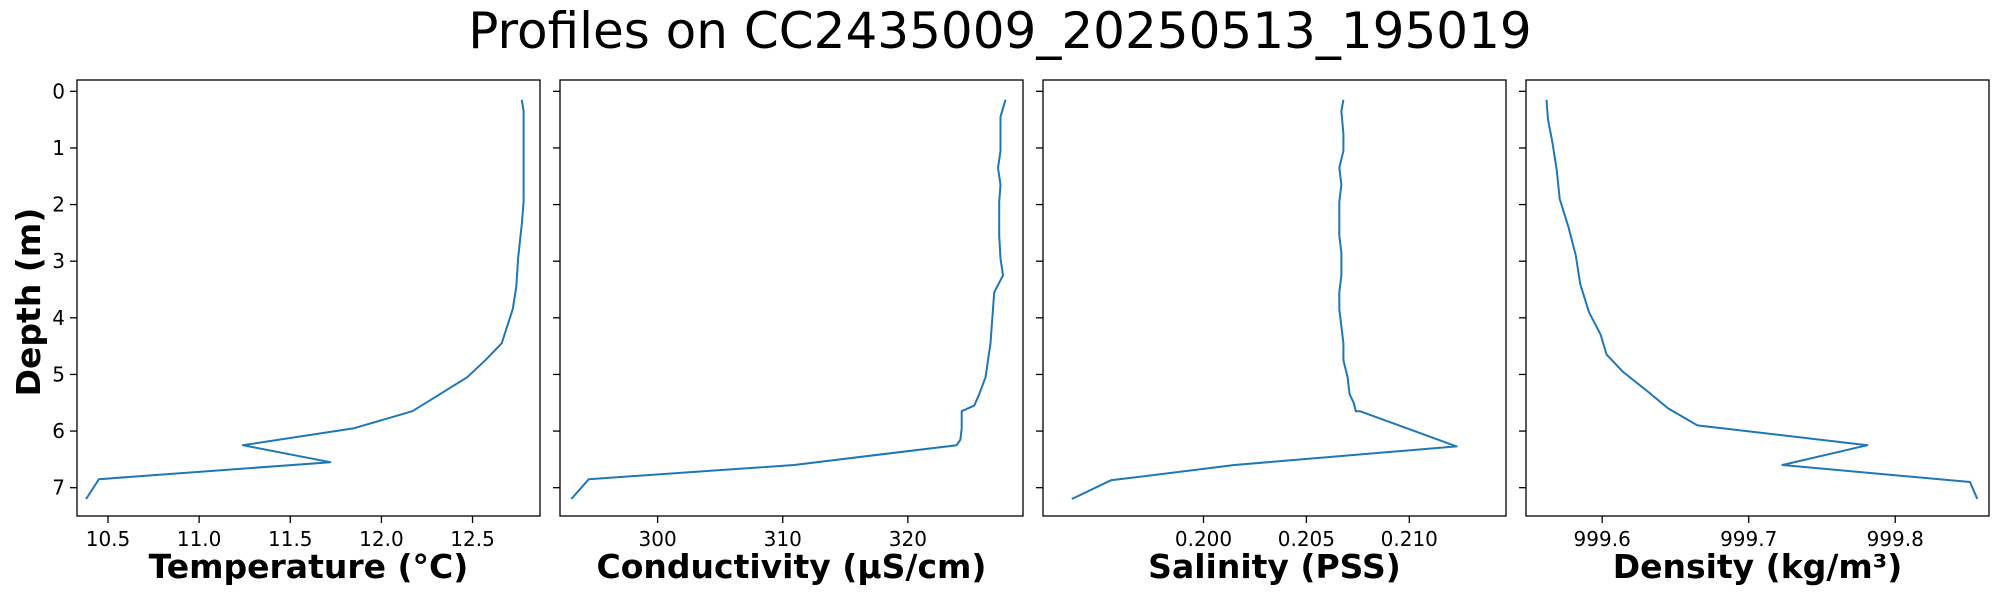  Describe the element at coordinates (58, 318) in the screenshot. I see `y-tick-label: 4` at that location.